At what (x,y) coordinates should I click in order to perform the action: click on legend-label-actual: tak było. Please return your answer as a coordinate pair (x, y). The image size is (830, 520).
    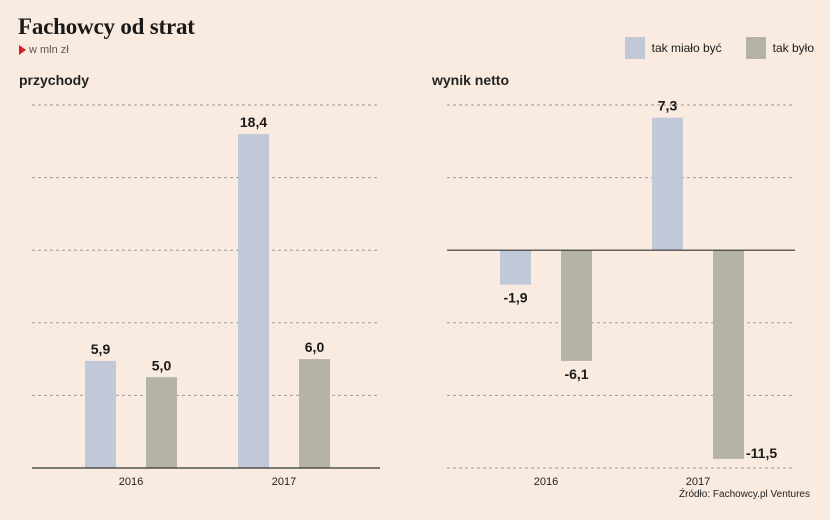
    Looking at the image, I should click on (793, 48).